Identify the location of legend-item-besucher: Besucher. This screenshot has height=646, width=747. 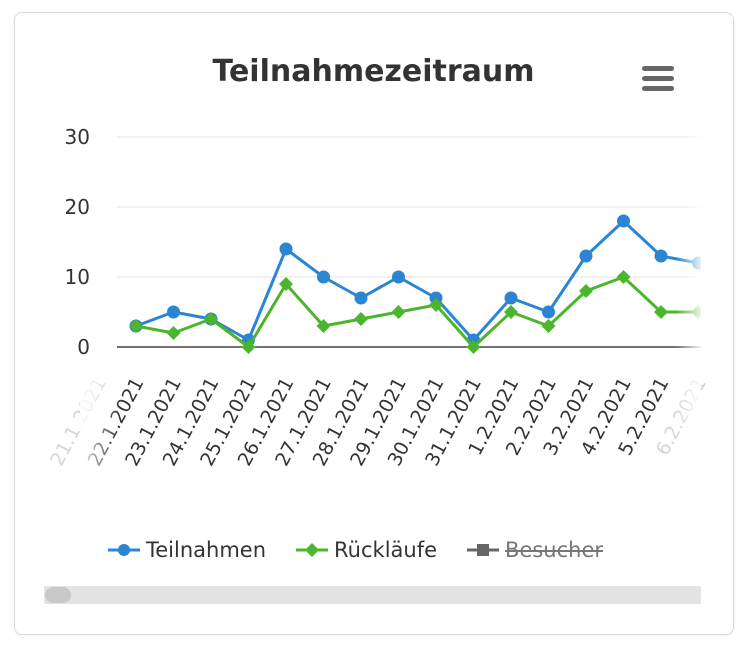
(535, 550).